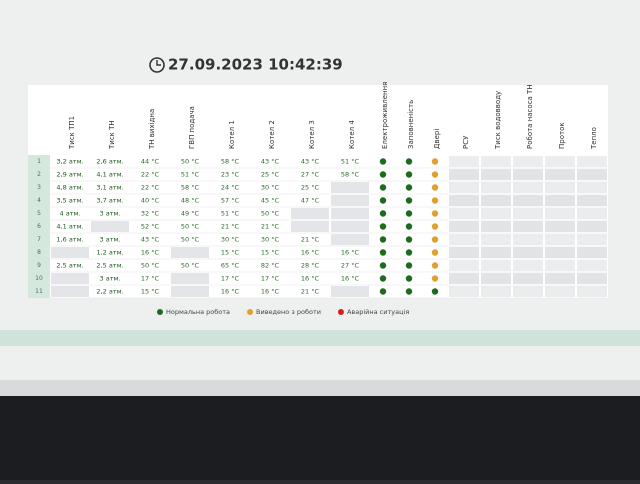 The width and height of the screenshot is (640, 484). What do you see at coordinates (255, 65) in the screenshot?
I see `datetime: 27.09.2023 10:42:39` at bounding box center [255, 65].